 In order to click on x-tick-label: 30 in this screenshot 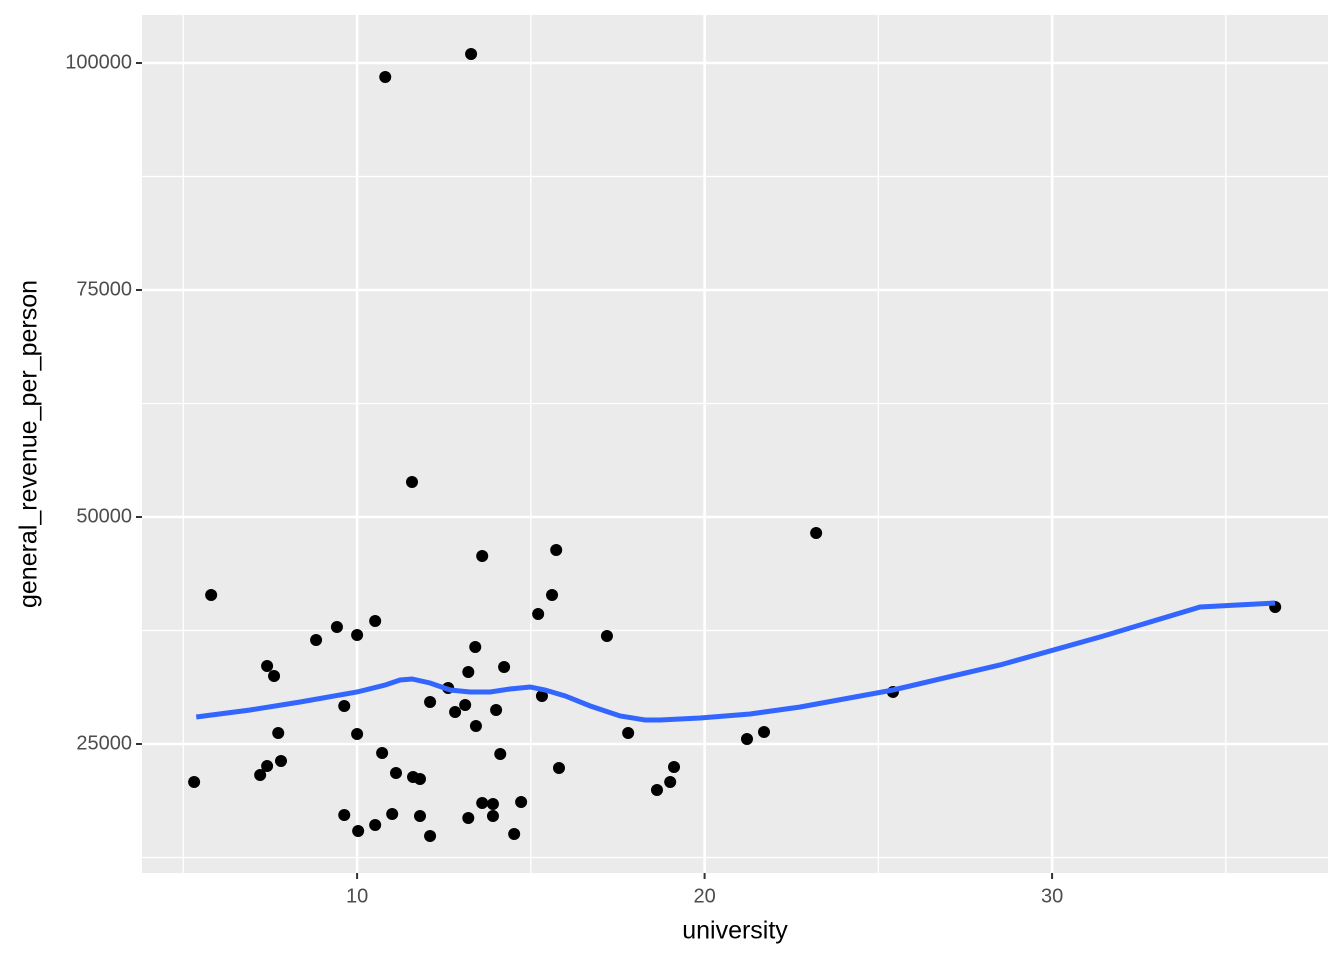, I will do `click(1052, 896)`.